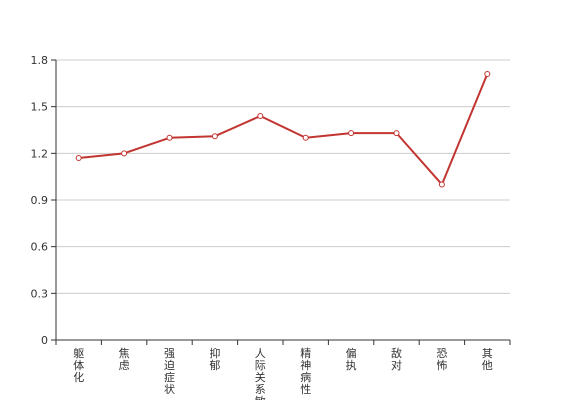 This screenshot has width=567, height=400. I want to click on y-tick-label: 0.3, so click(40, 293).